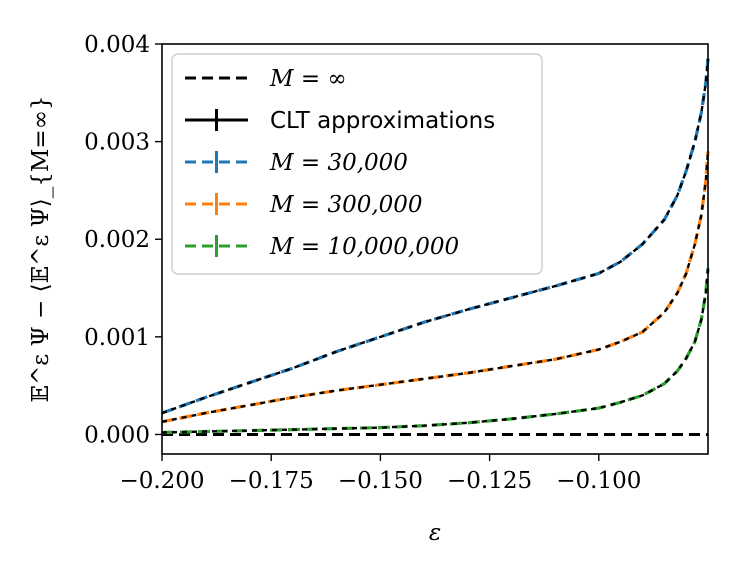 The width and height of the screenshot is (747, 577). I want to click on y-tick-label: 0.000, so click(117, 435).